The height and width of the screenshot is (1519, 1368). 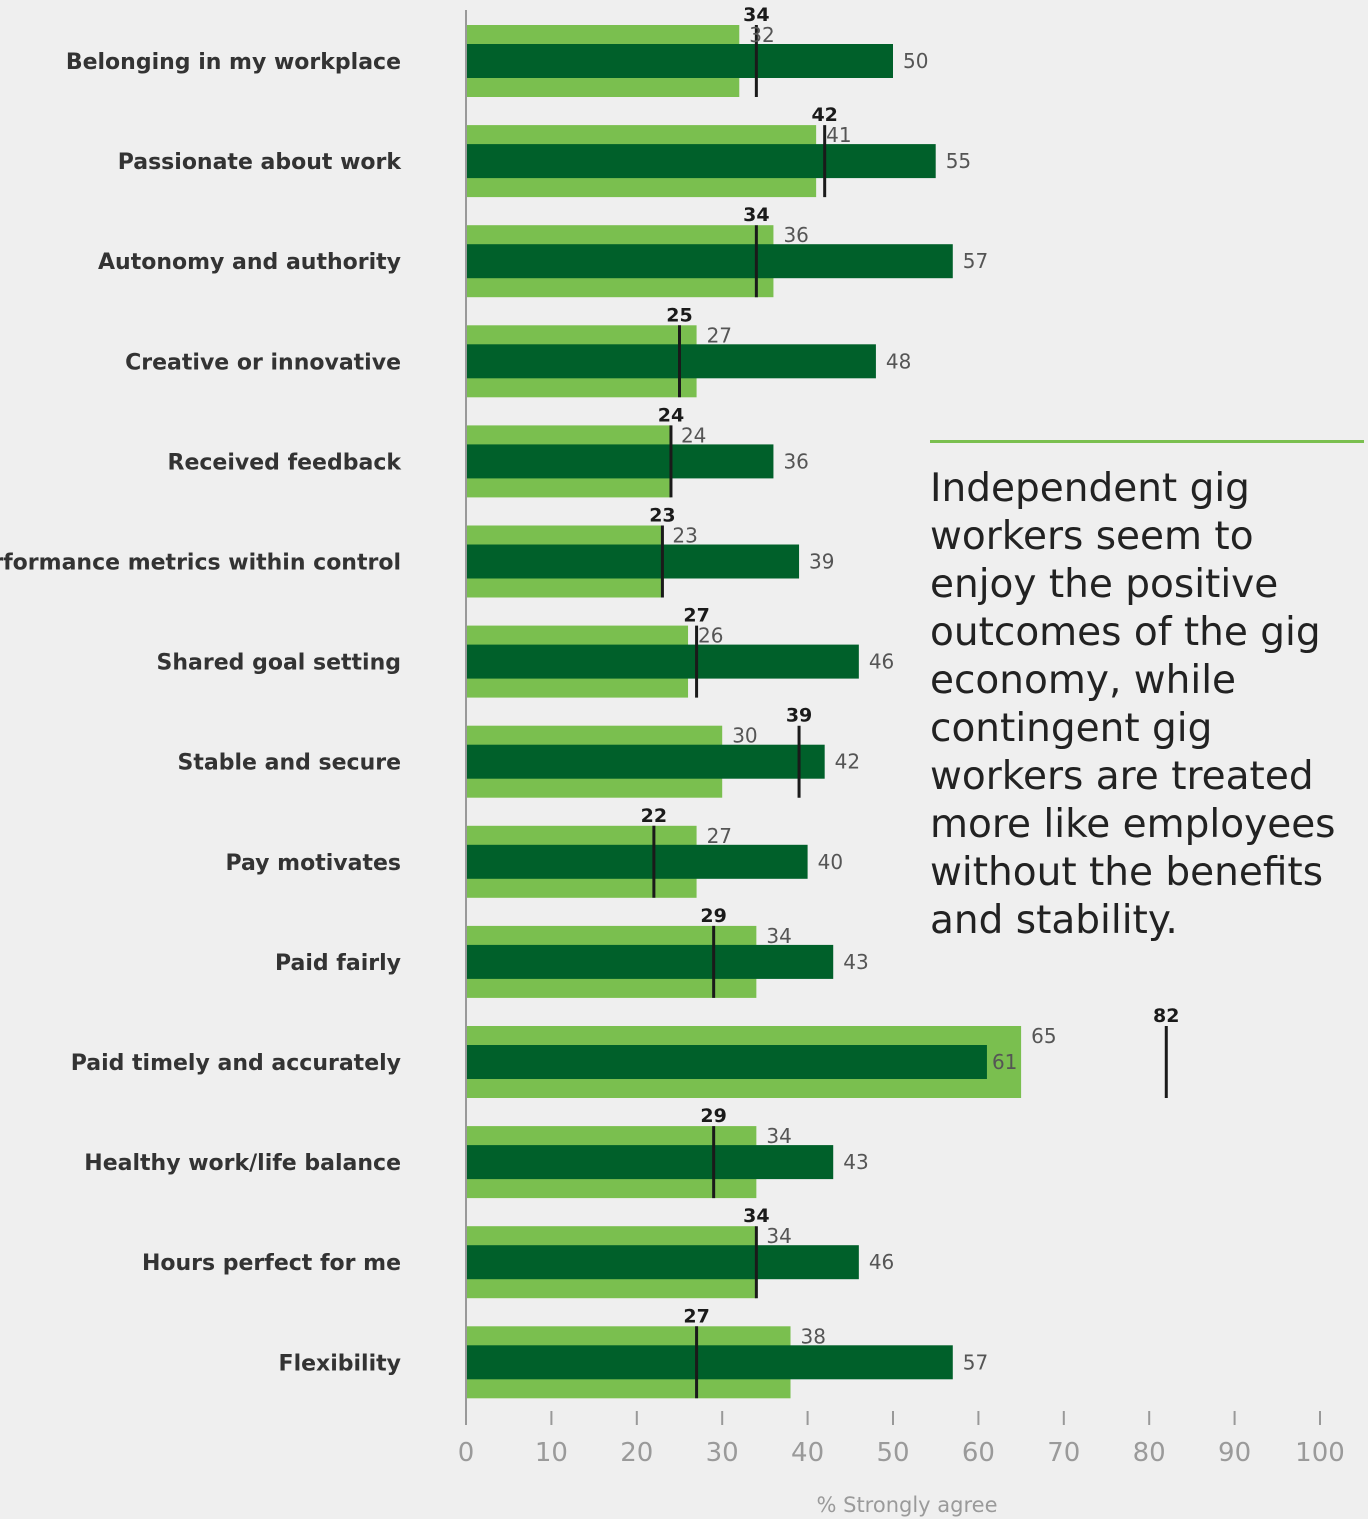 I want to click on category-label: Creative or innovative, so click(x=263, y=362).